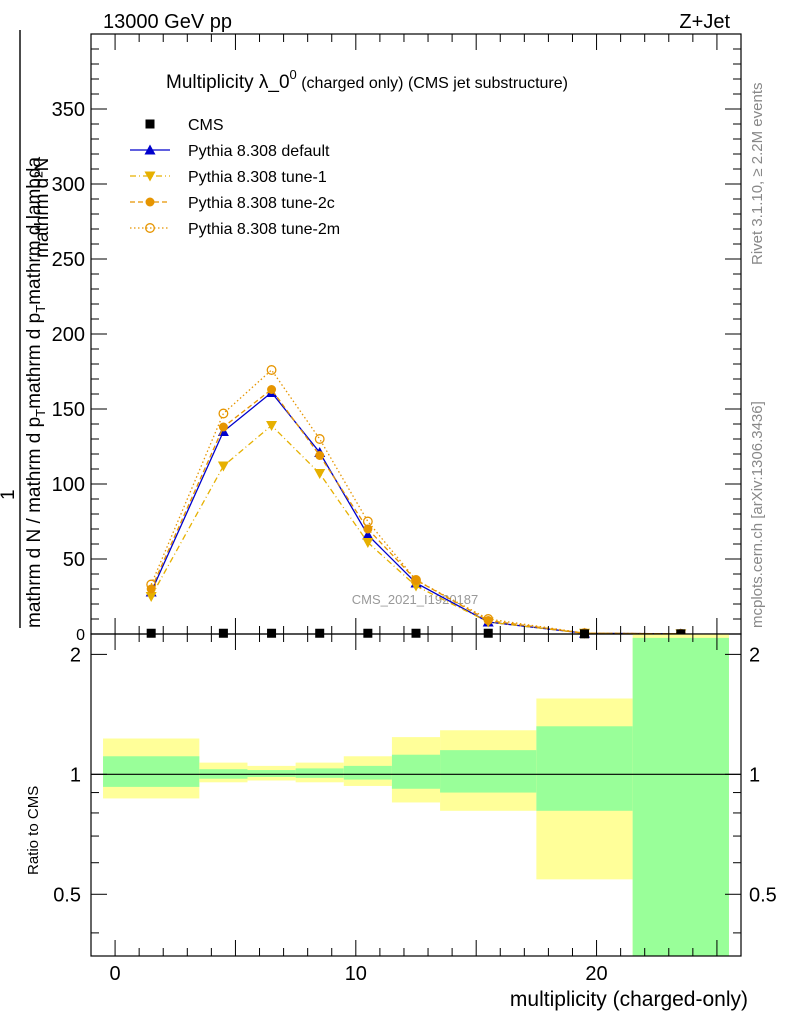 The height and width of the screenshot is (1024, 786). Describe the element at coordinates (754, 655) in the screenshot. I see `ratio-ytick-label-right-2: 2` at that location.